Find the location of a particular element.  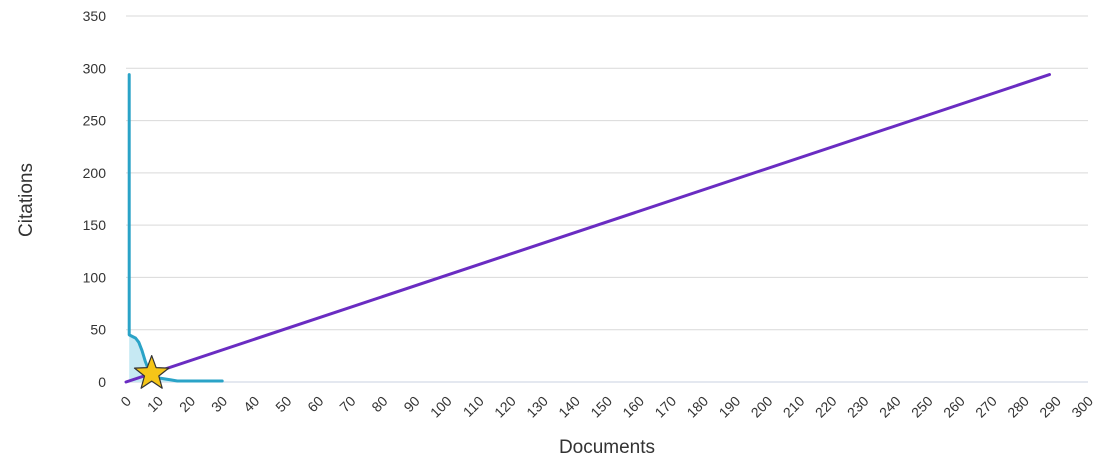

x-tick-label-90: 90 is located at coordinates (411, 404).